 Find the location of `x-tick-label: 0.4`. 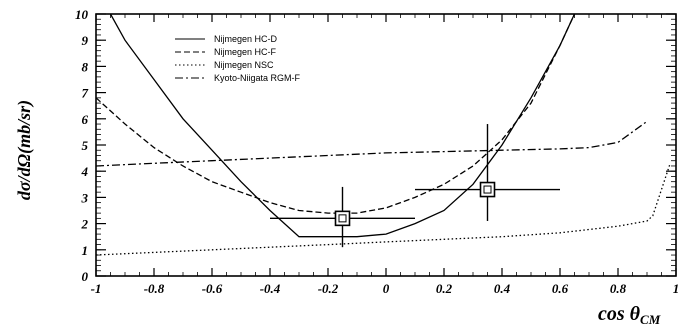

x-tick-label: 0.4 is located at coordinates (502, 288).